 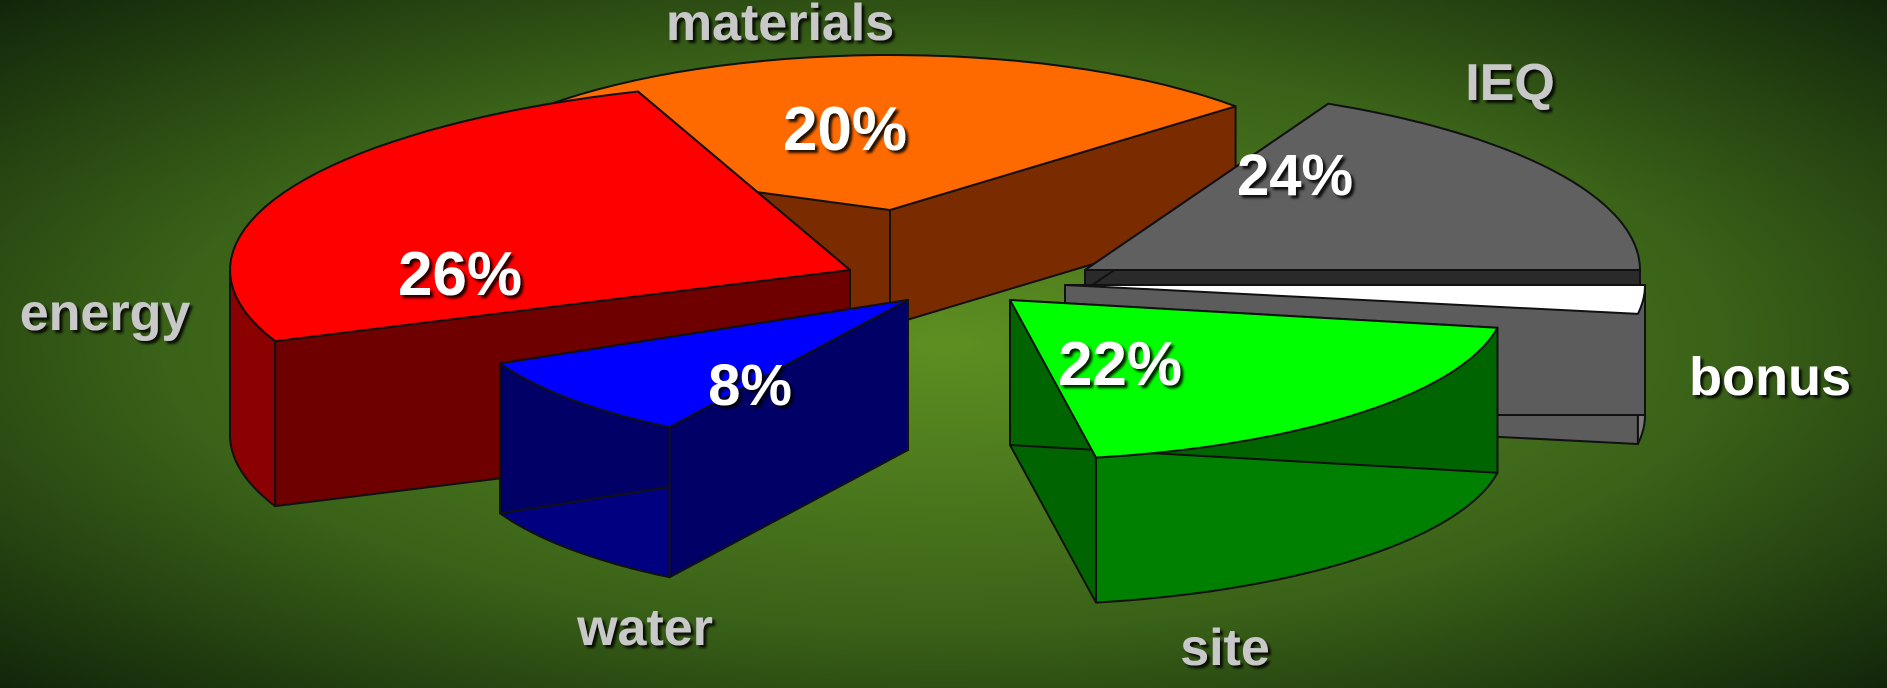 I want to click on value-label-ieq: 24%, so click(x=1295, y=175).